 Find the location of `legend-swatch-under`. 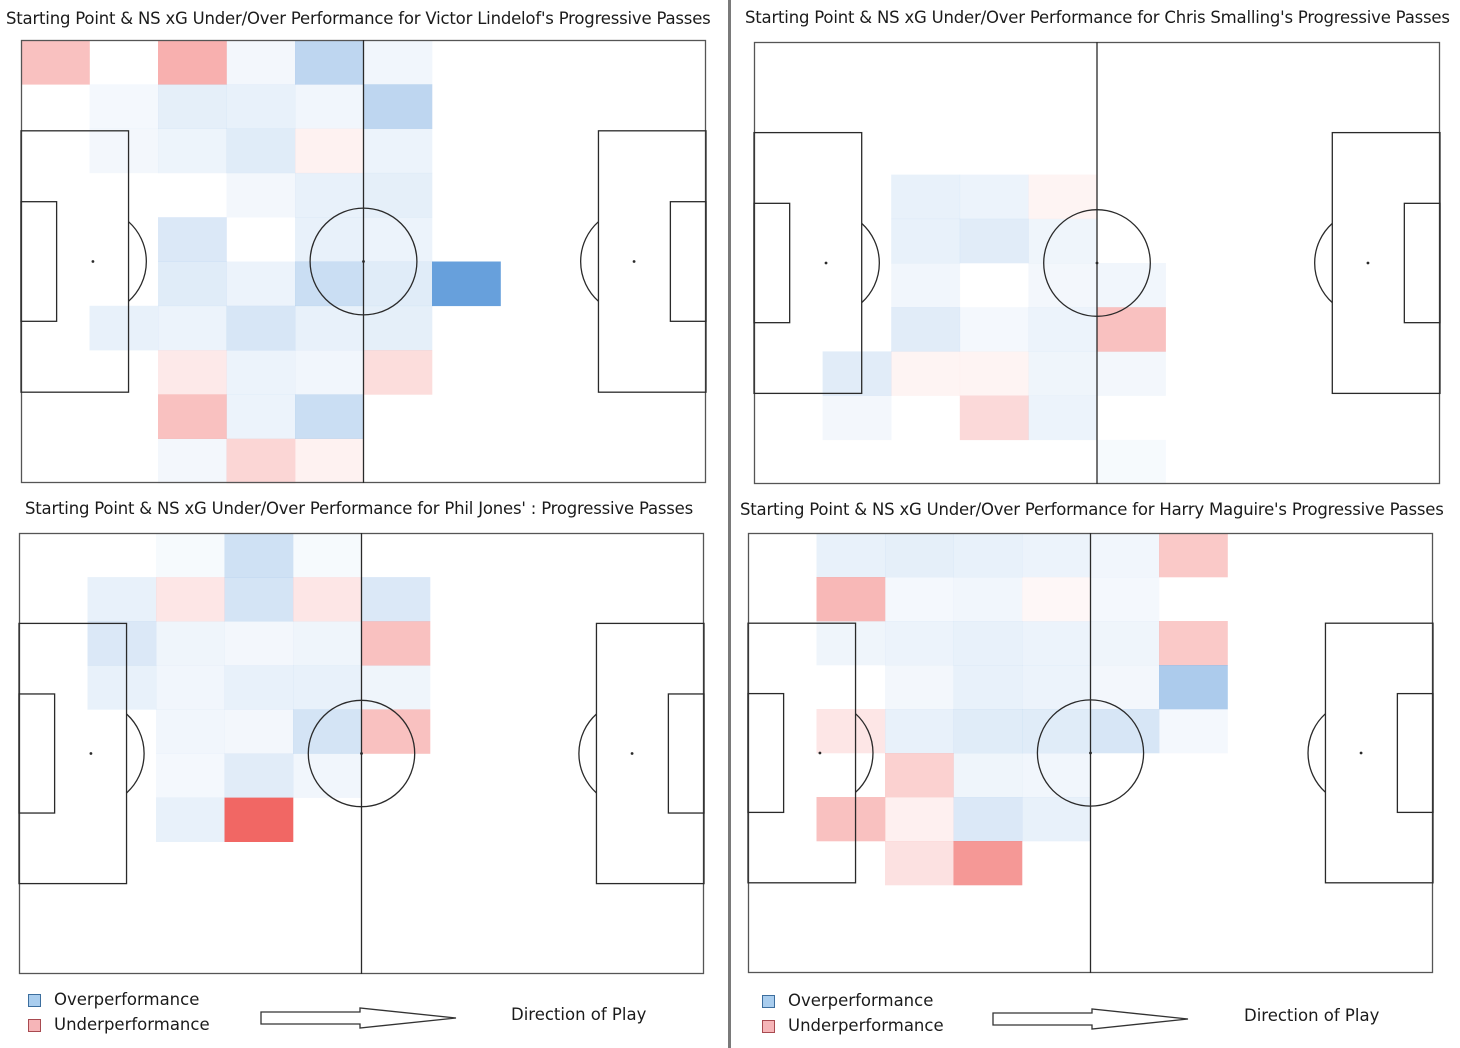

legend-swatch-under is located at coordinates (34, 1025).